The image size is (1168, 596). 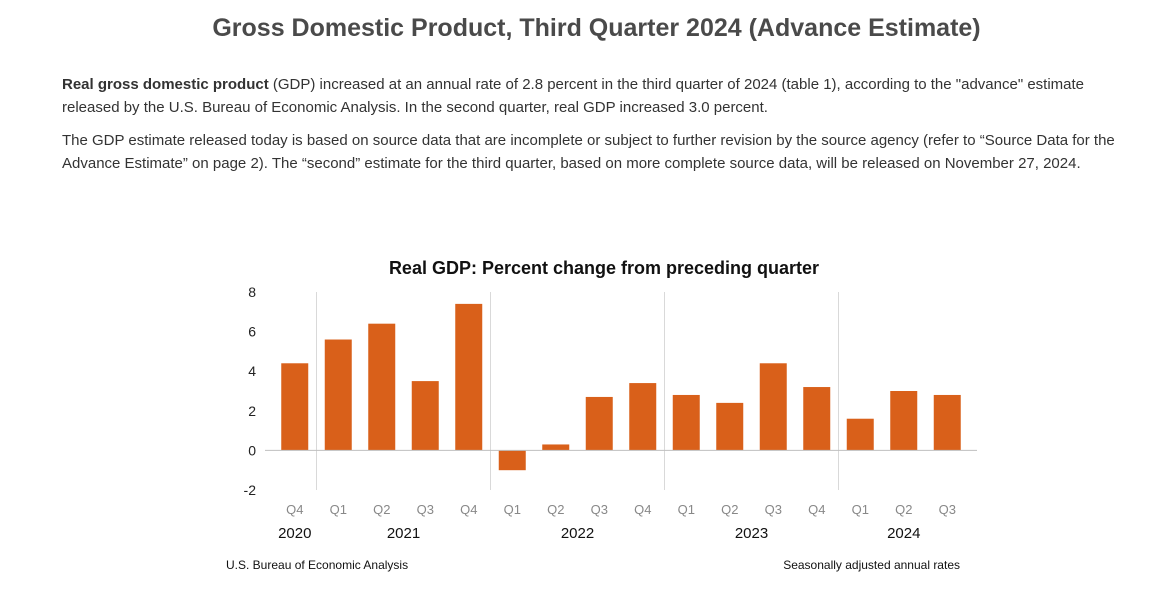 What do you see at coordinates (403, 533) in the screenshot?
I see `year-label: 2021` at bounding box center [403, 533].